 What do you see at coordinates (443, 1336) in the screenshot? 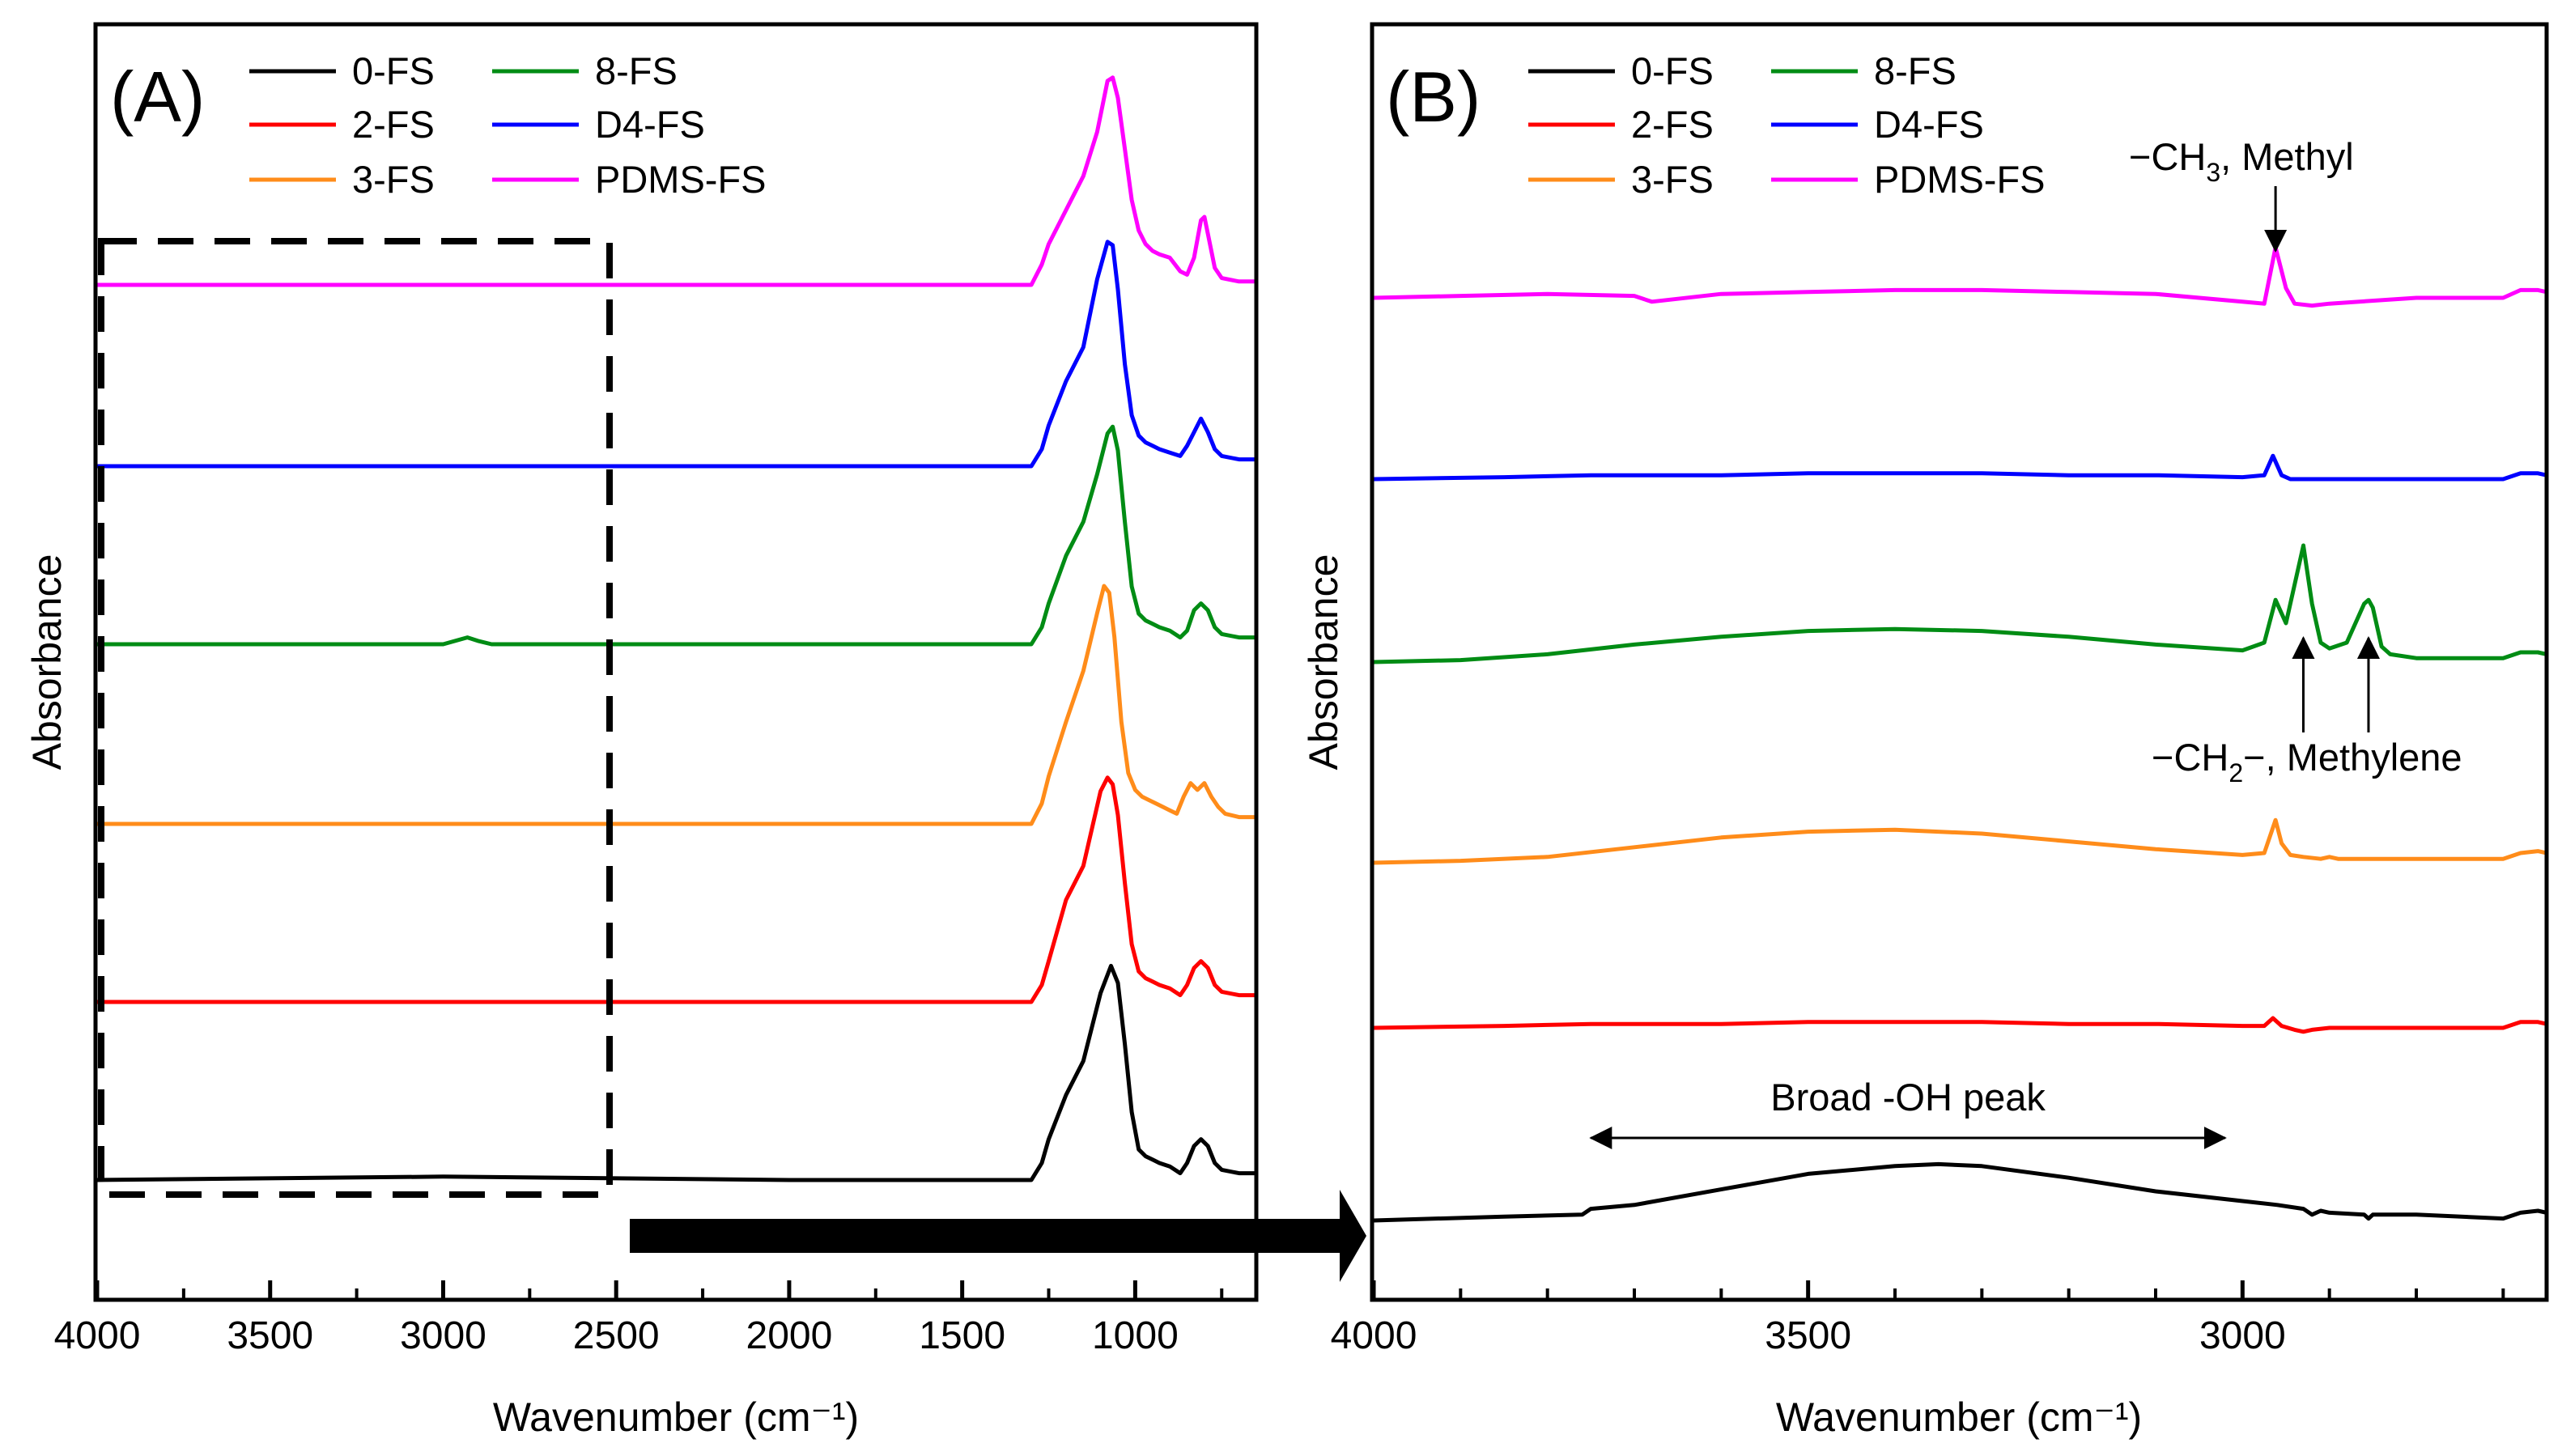
I see `panel-a-x-tick-label: 3000` at bounding box center [443, 1336].